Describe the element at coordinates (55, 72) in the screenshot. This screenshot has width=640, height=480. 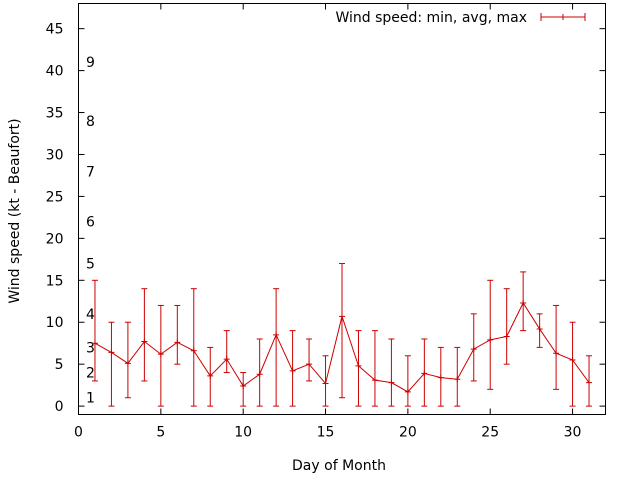
I see `y-tick-label: 40` at that location.